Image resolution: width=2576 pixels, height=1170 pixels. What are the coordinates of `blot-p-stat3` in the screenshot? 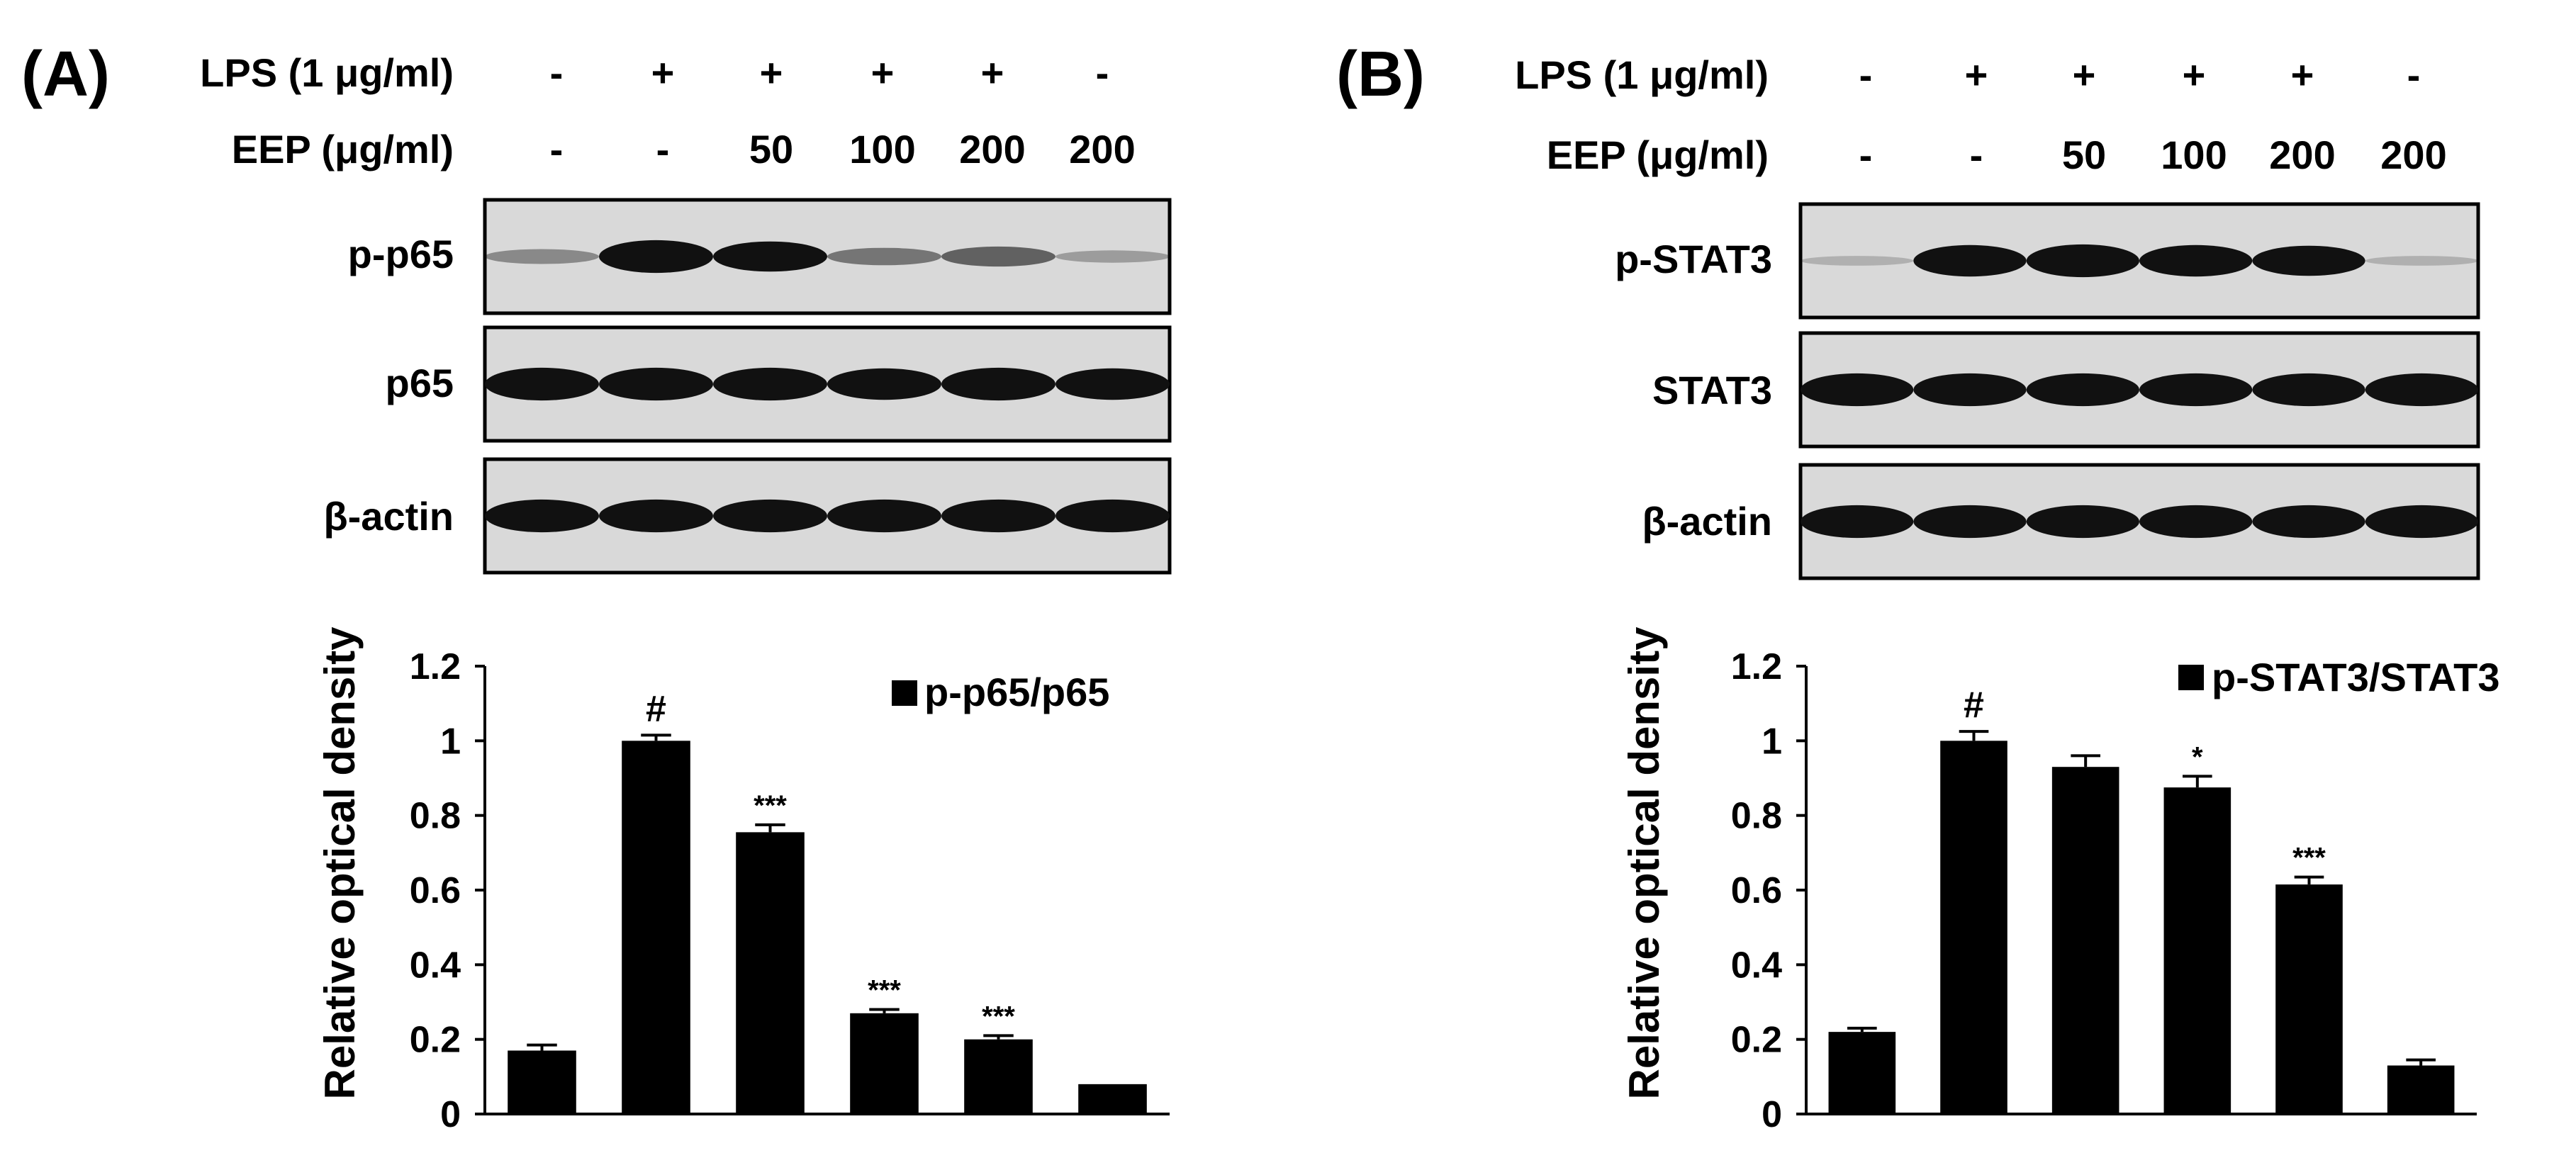 It's located at (2139, 261).